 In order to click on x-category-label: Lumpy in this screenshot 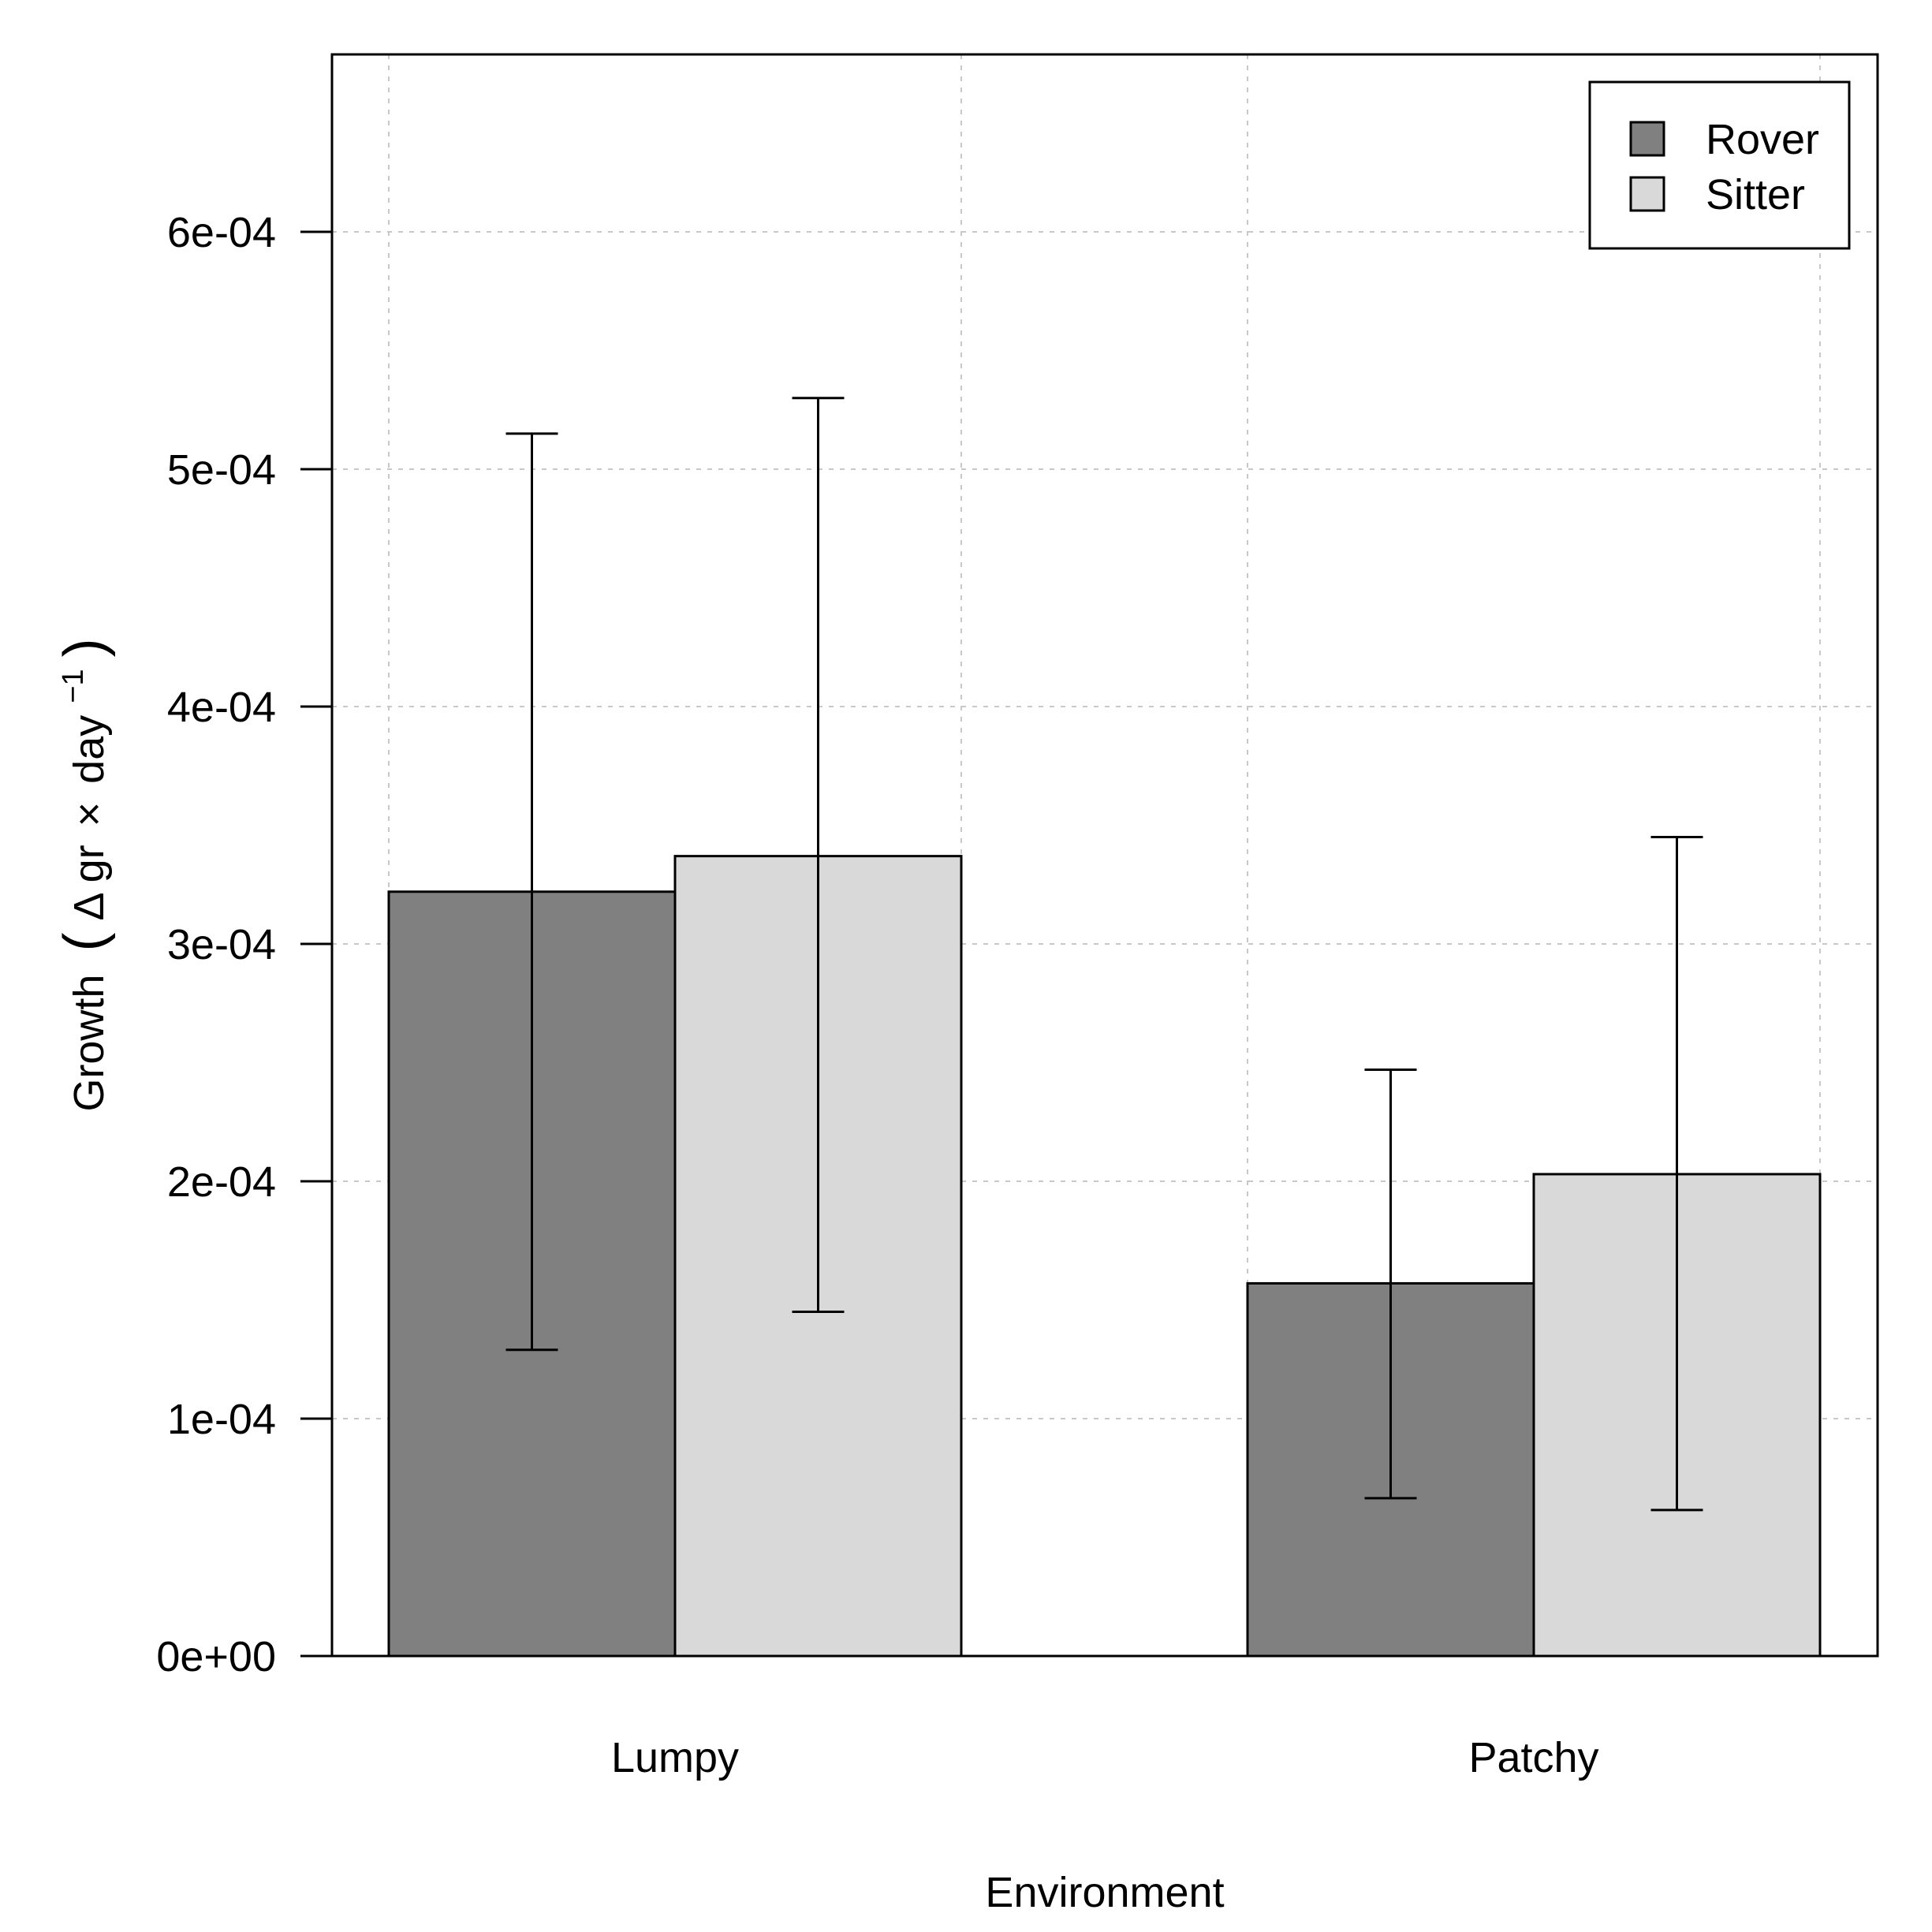, I will do `click(675, 1757)`.